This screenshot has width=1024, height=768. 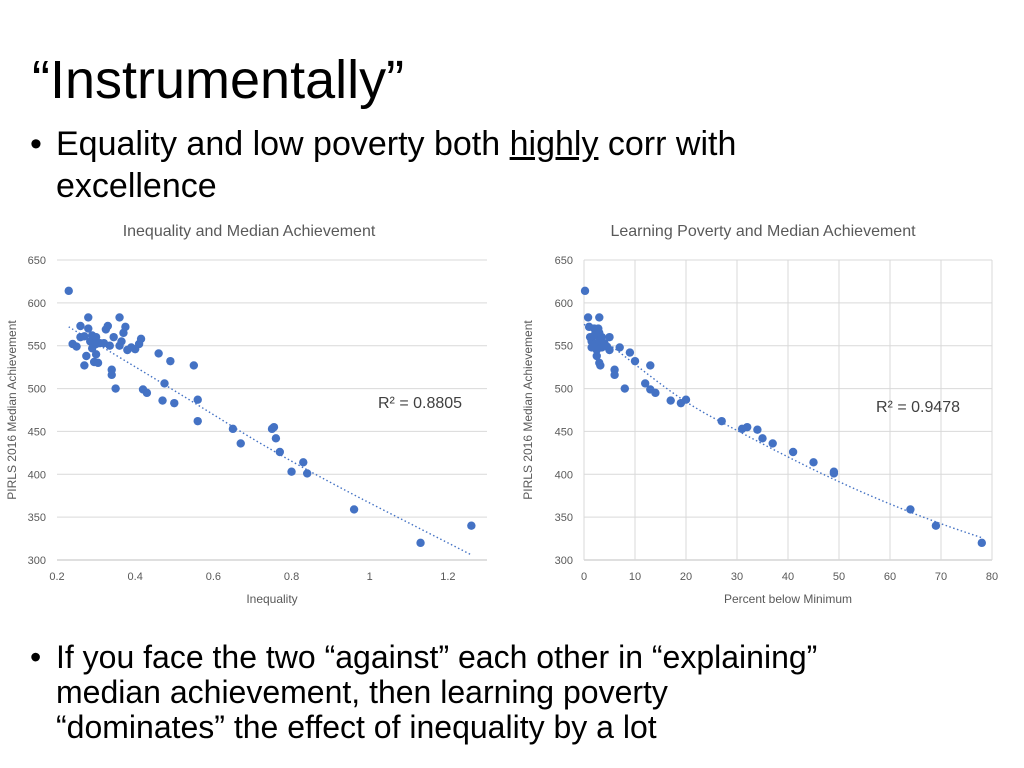 What do you see at coordinates (136, 186) in the screenshot?
I see `bullet-text-line2: excellence` at bounding box center [136, 186].